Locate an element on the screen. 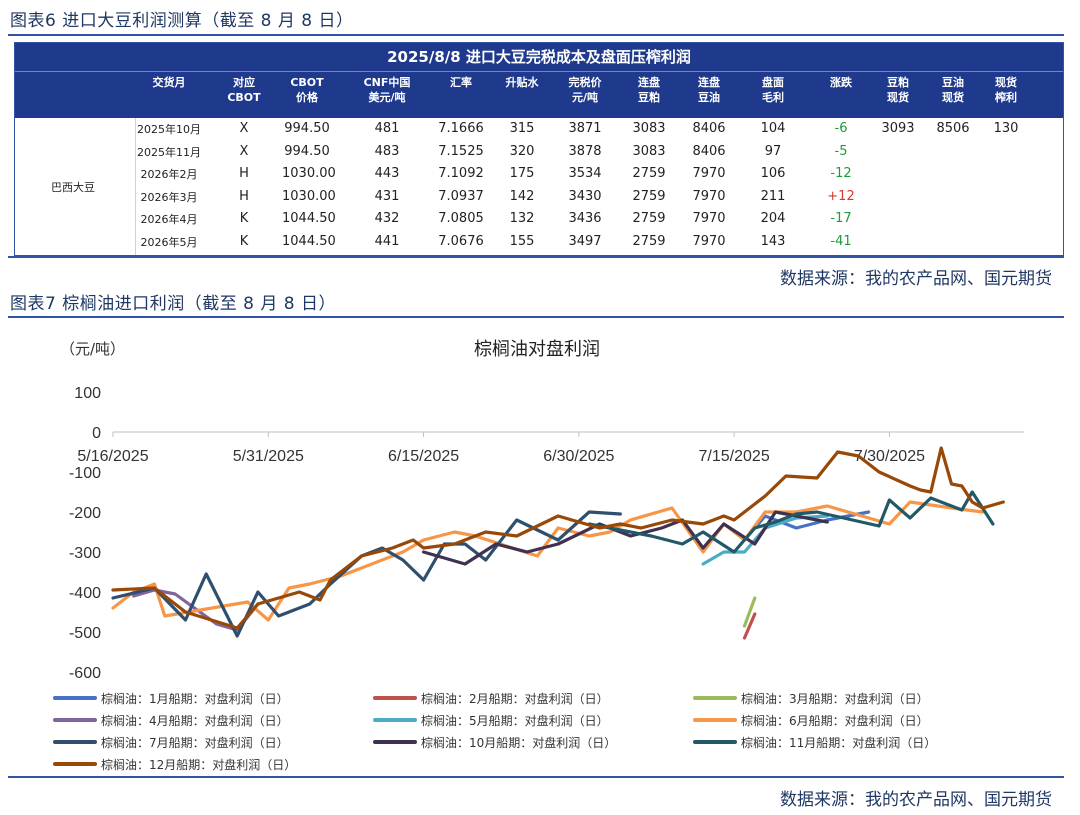  table-cell: 2026年2月 is located at coordinates (169, 174).